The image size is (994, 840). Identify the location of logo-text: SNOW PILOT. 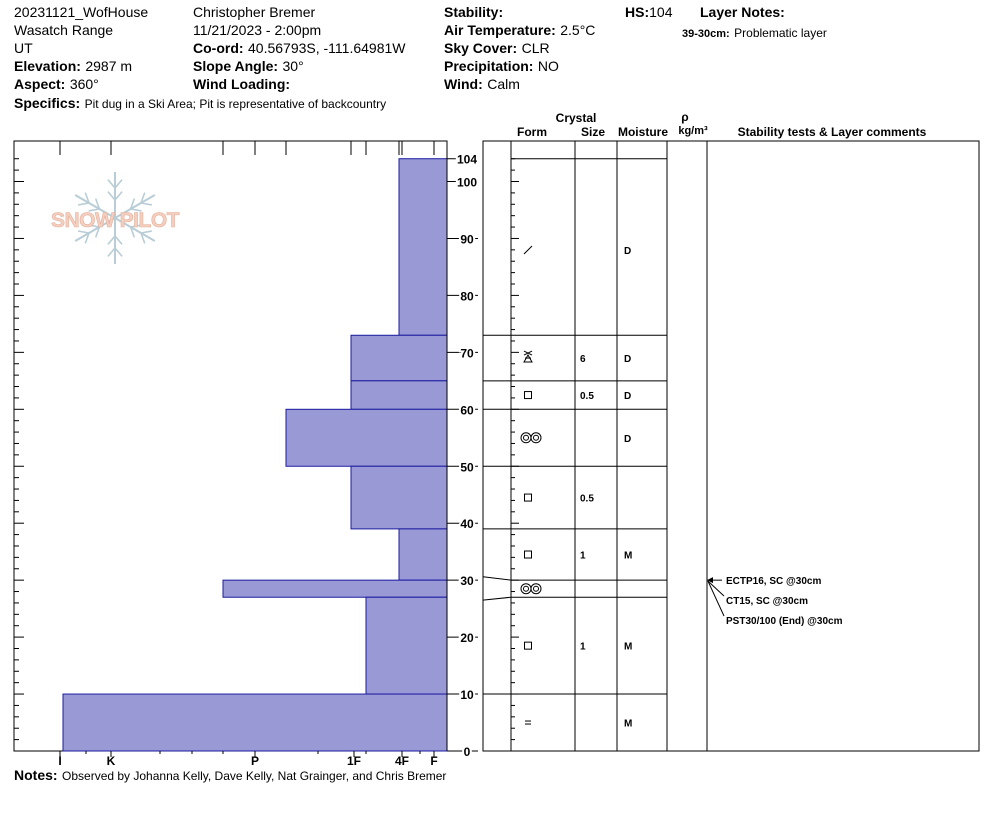
(115, 220).